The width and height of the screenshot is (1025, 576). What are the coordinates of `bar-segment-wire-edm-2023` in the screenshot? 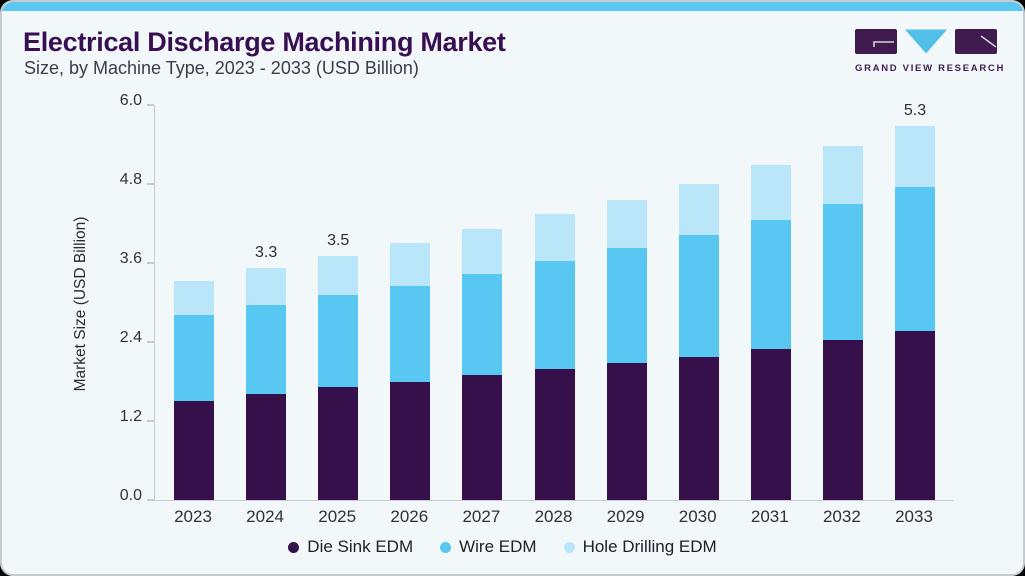 It's located at (194, 358).